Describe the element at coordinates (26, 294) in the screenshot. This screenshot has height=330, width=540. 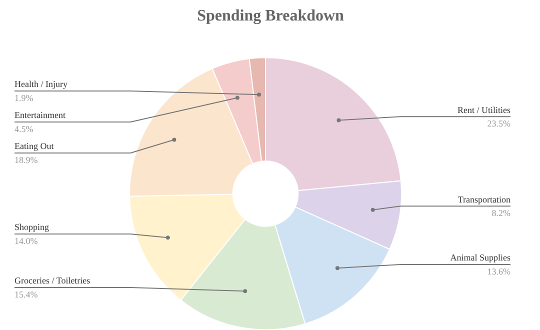
I see `data-label: 15.4%` at that location.